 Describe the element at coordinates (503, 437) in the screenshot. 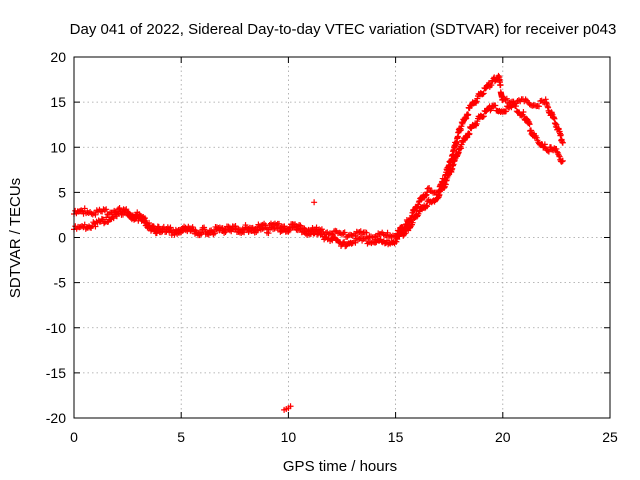

I see `x-tick-label: 20` at that location.